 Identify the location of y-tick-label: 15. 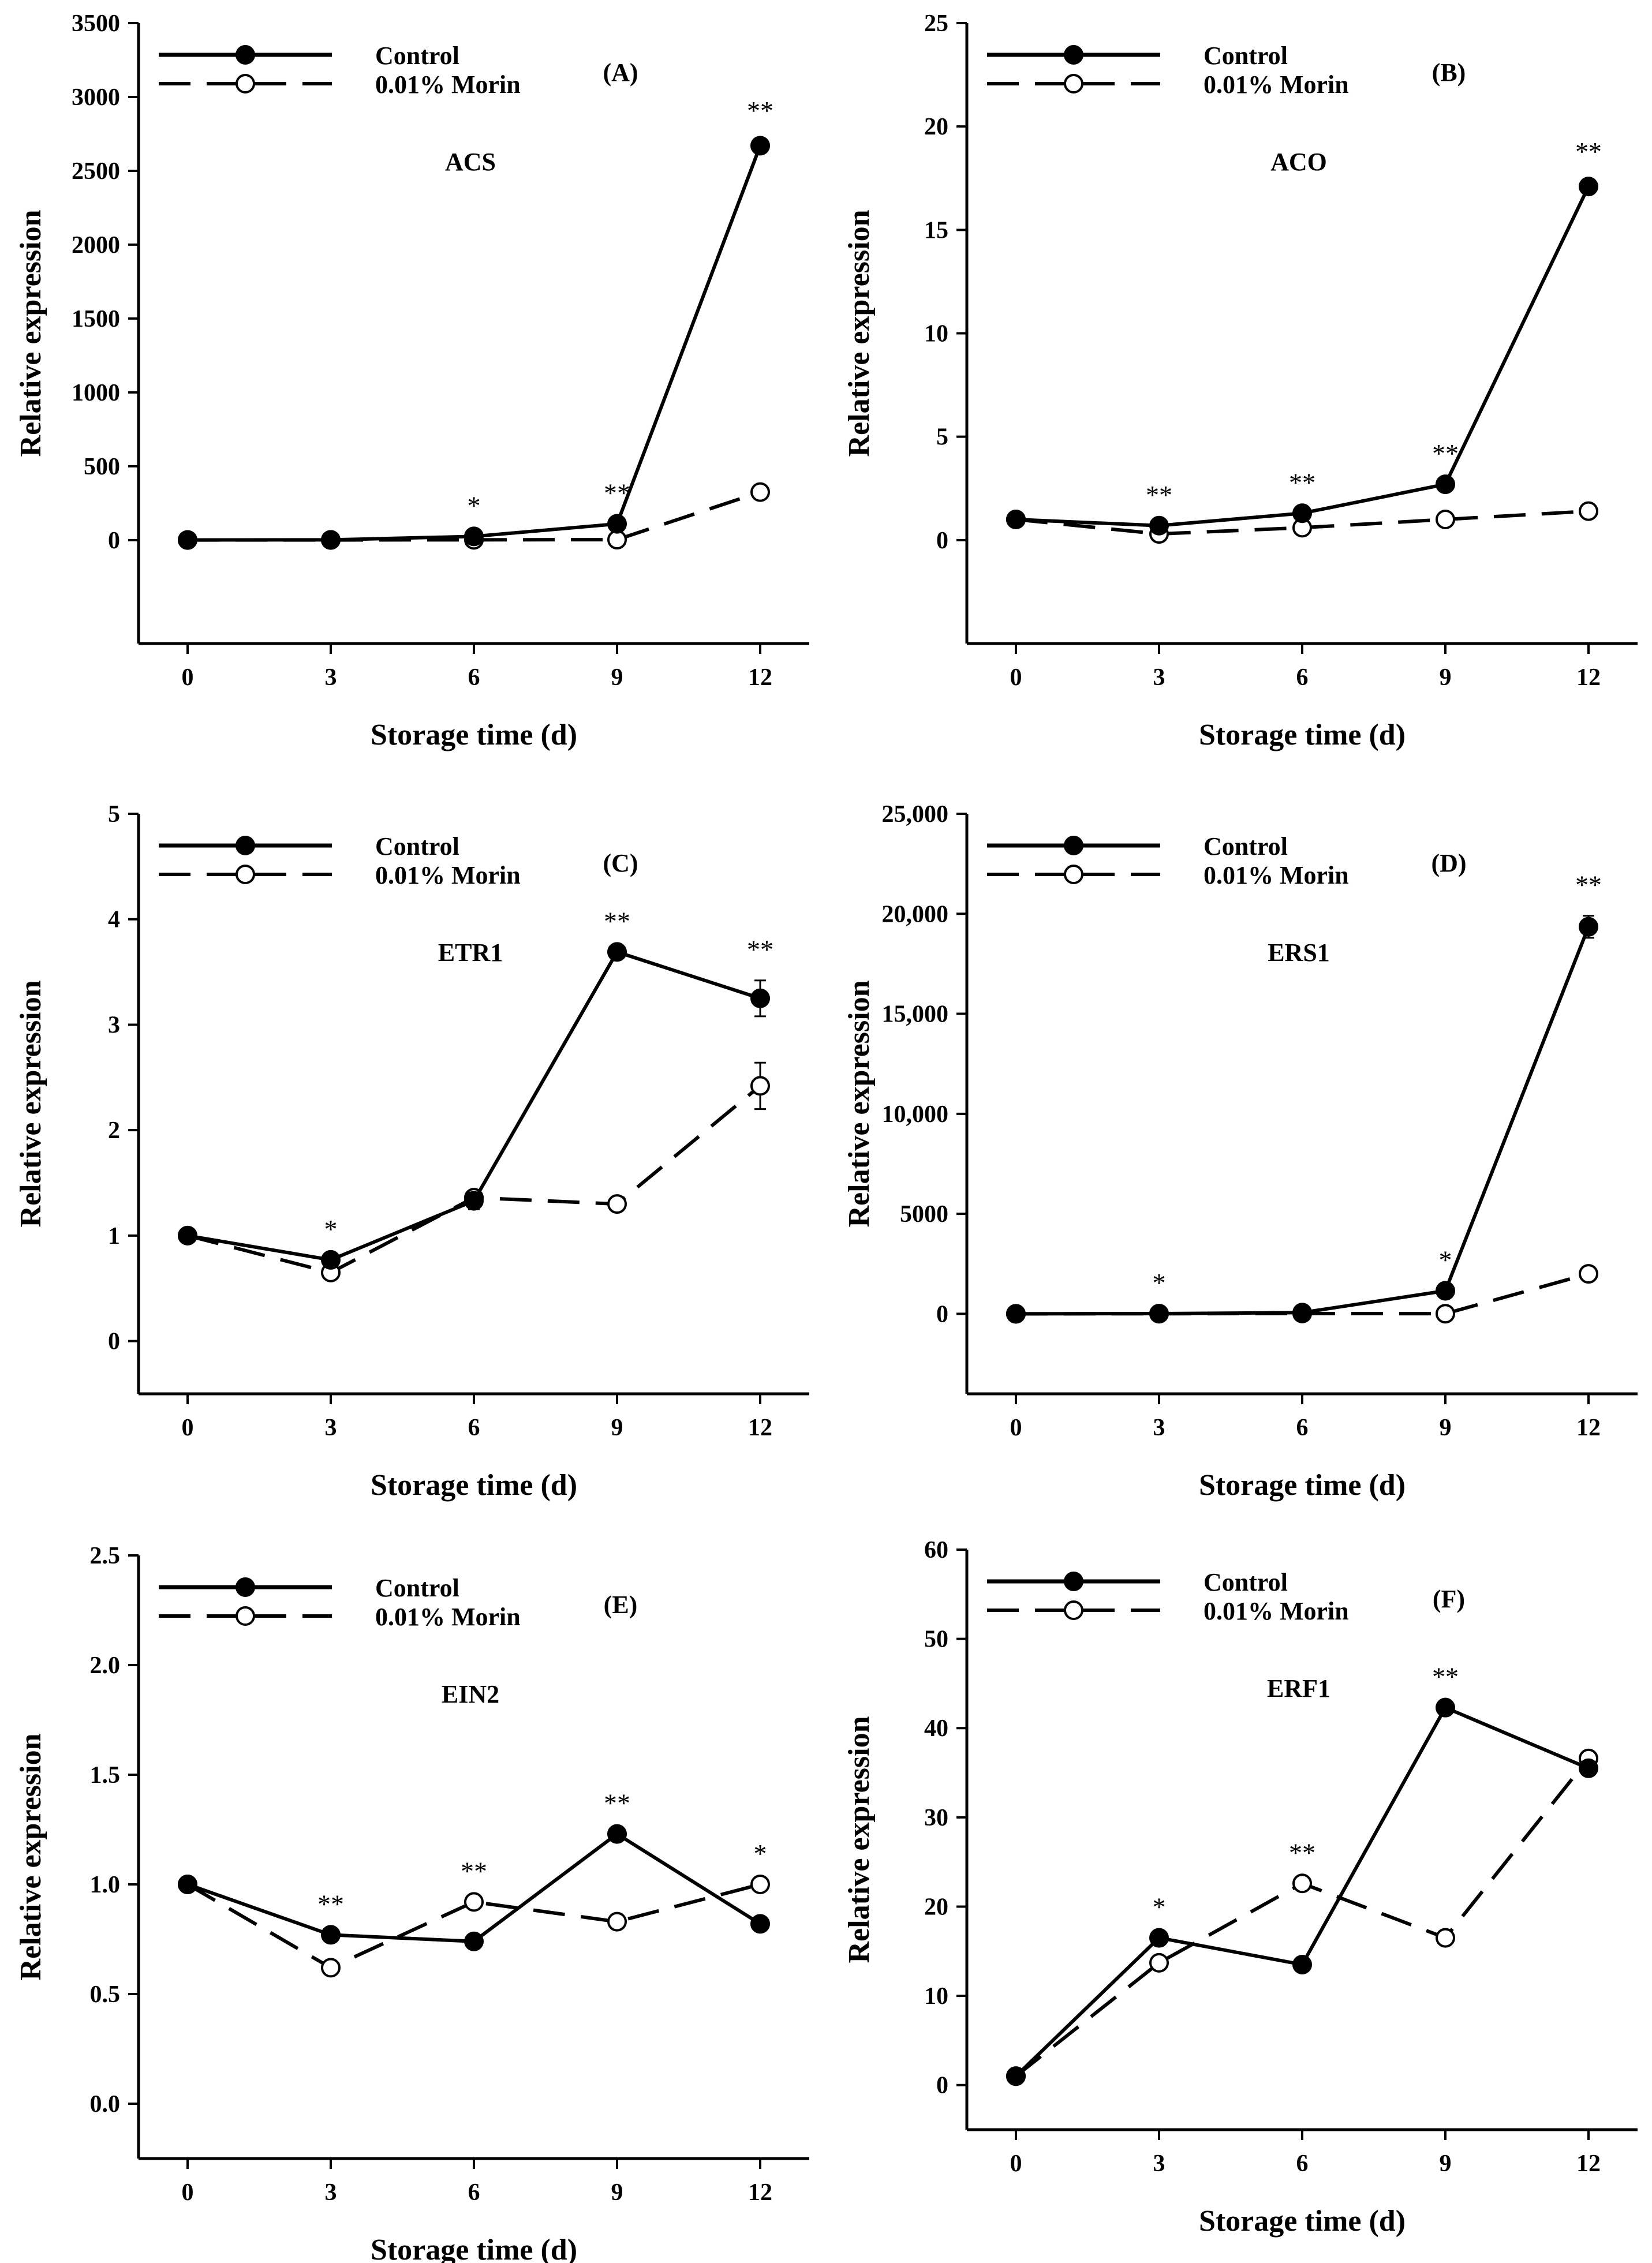
(936, 230).